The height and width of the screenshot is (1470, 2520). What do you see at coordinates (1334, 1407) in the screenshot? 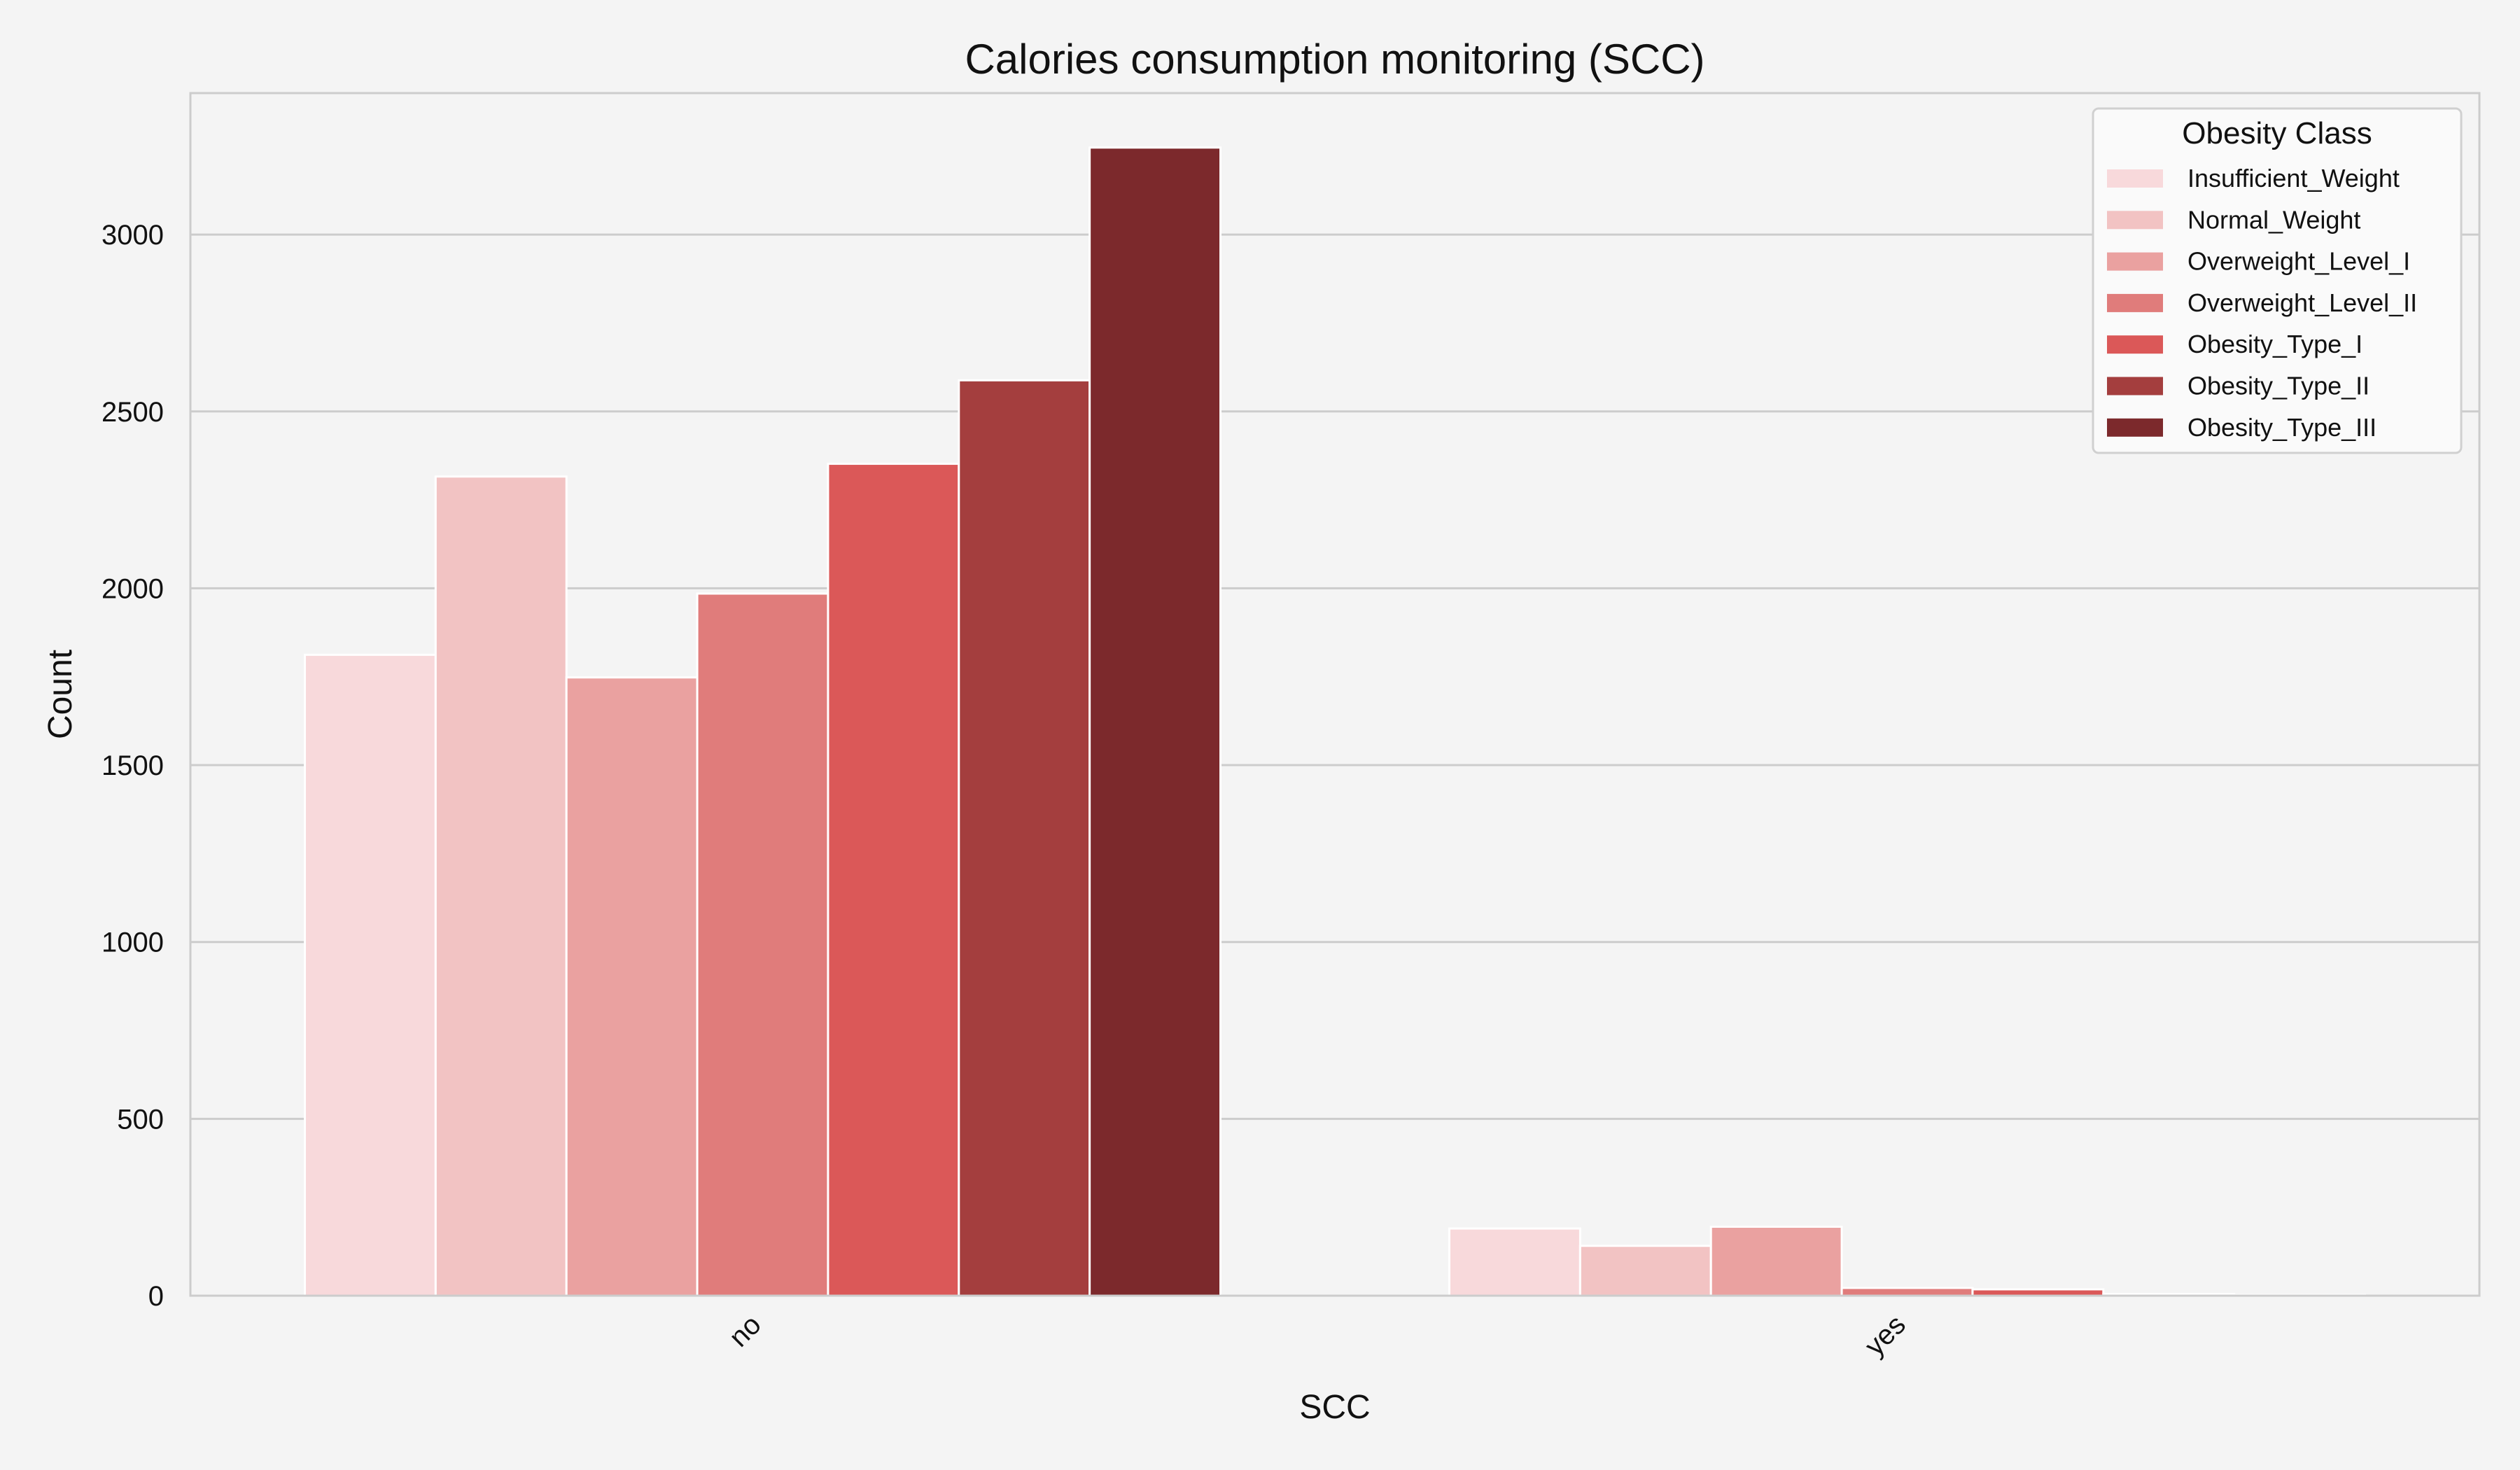
I see `x-axis-label: SCC` at bounding box center [1334, 1407].